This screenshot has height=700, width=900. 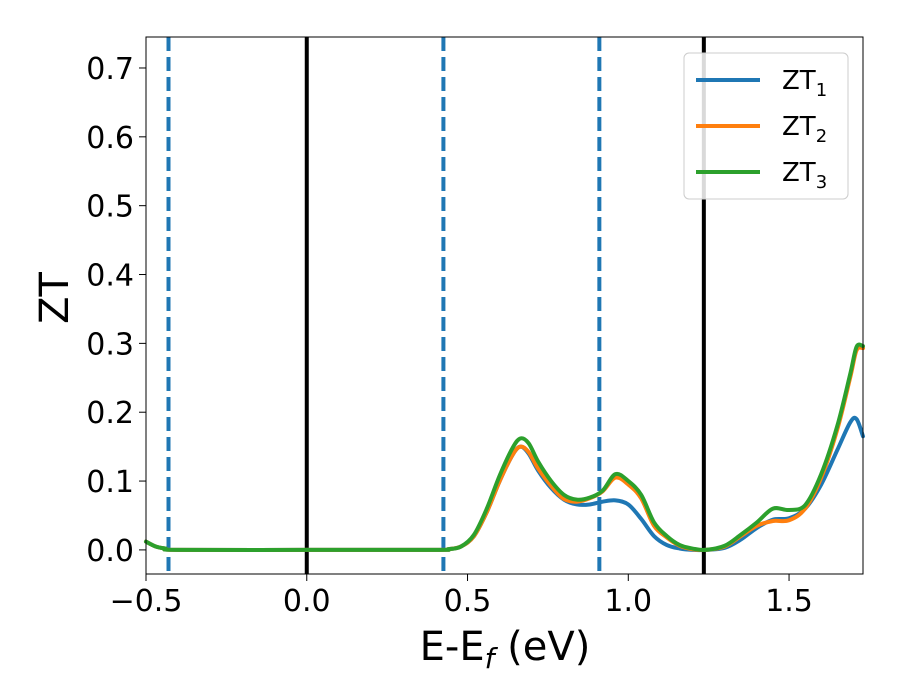 I want to click on y-axis-ticks: 0.0 0.1 0.2 0.3 0.4 0.5 0.6 0.7, so click(x=116, y=310).